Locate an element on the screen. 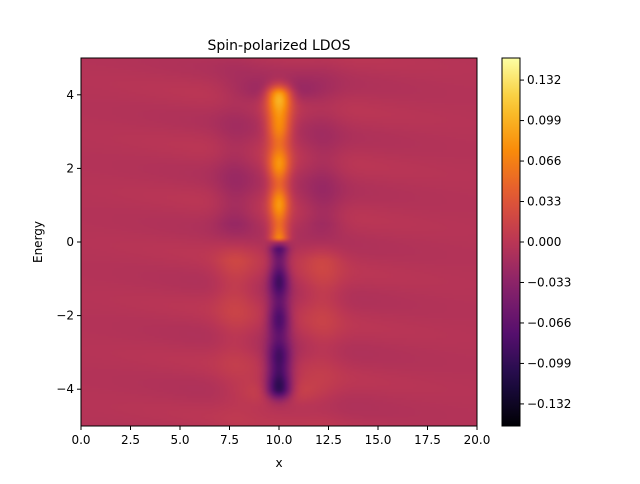 The height and width of the screenshot is (484, 640). x-tick-label: 20.0 is located at coordinates (477, 440).